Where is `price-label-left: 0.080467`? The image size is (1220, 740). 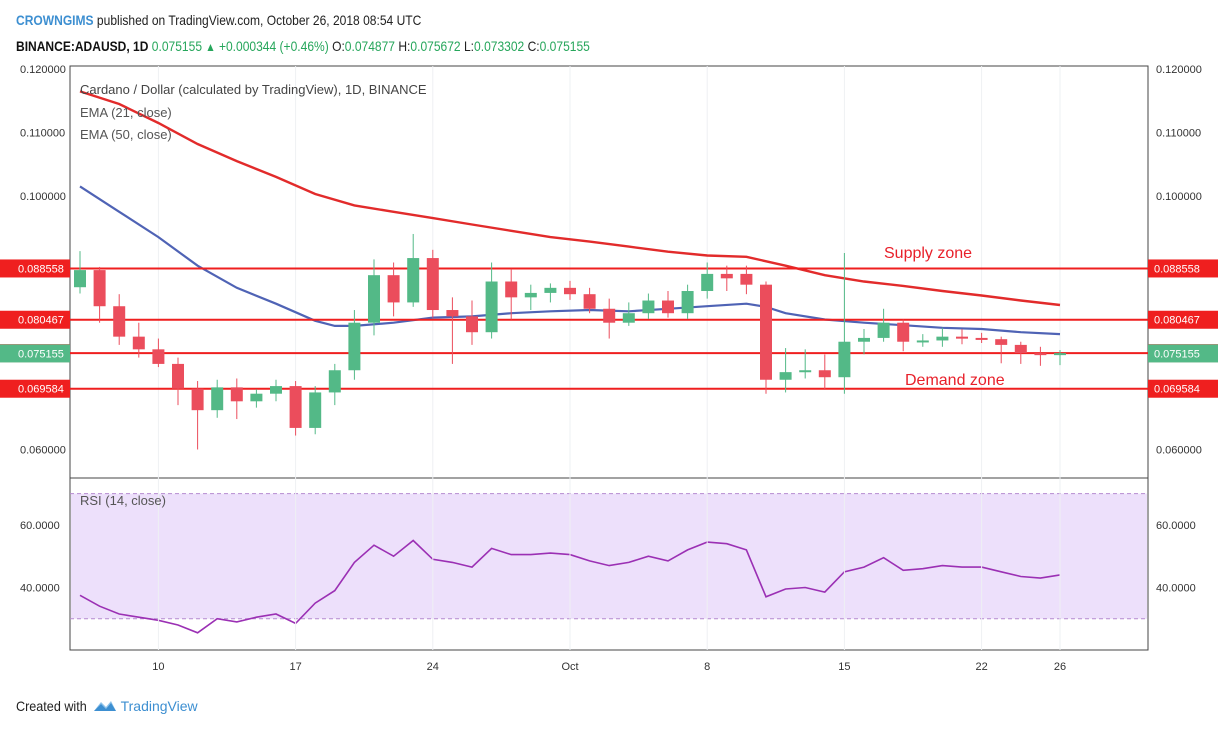 price-label-left: 0.080467 is located at coordinates (41, 321).